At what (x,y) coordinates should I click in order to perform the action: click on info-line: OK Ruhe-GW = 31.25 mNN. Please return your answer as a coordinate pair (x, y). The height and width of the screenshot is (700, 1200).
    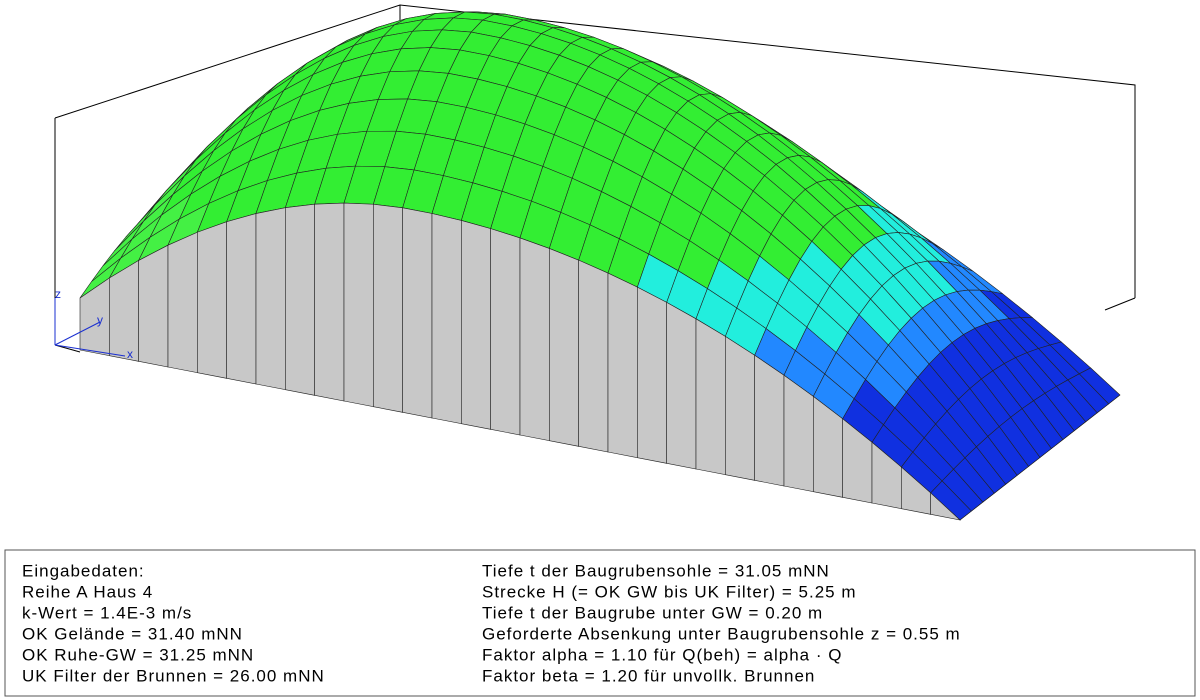
    Looking at the image, I should click on (138, 654).